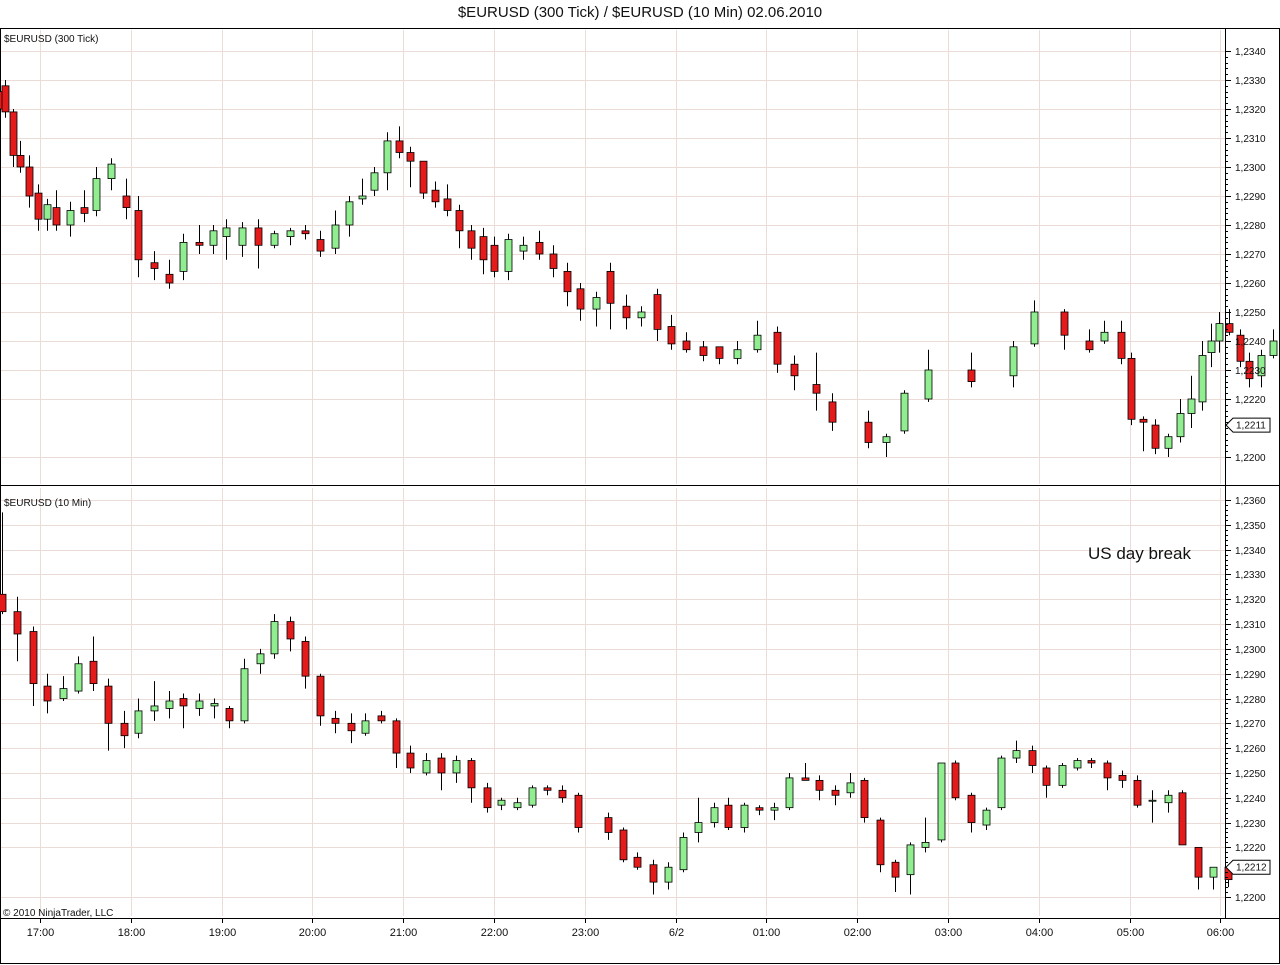 Image resolution: width=1280 pixels, height=965 pixels. I want to click on minute-price-tick-label: 1,2200, so click(1250, 898).